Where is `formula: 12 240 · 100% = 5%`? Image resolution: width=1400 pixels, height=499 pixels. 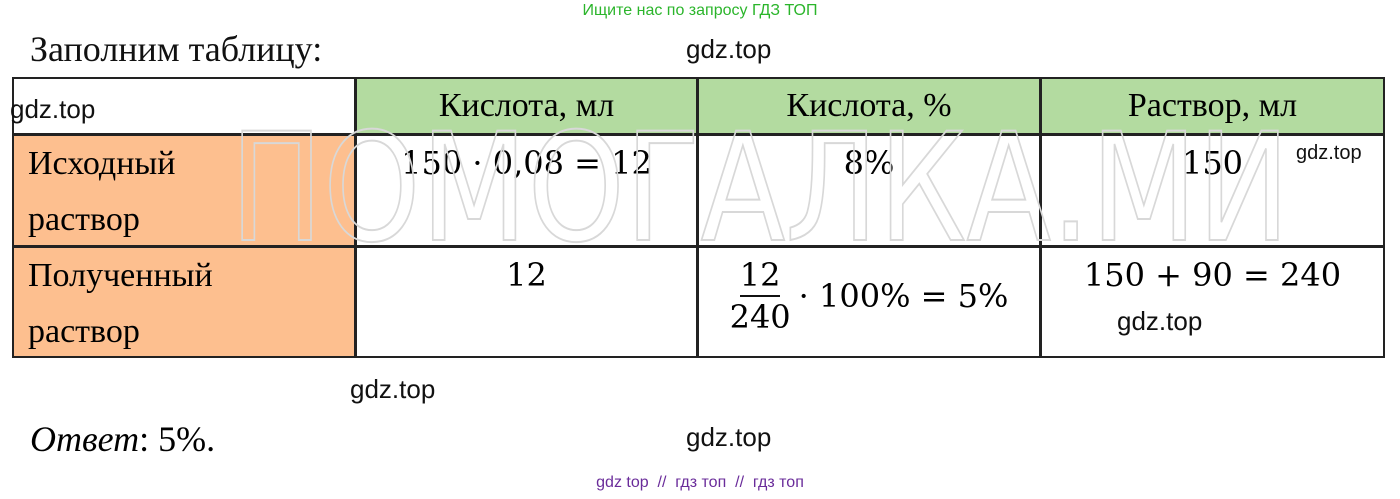
formula: 12 240 · 100% = 5% is located at coordinates (869, 296).